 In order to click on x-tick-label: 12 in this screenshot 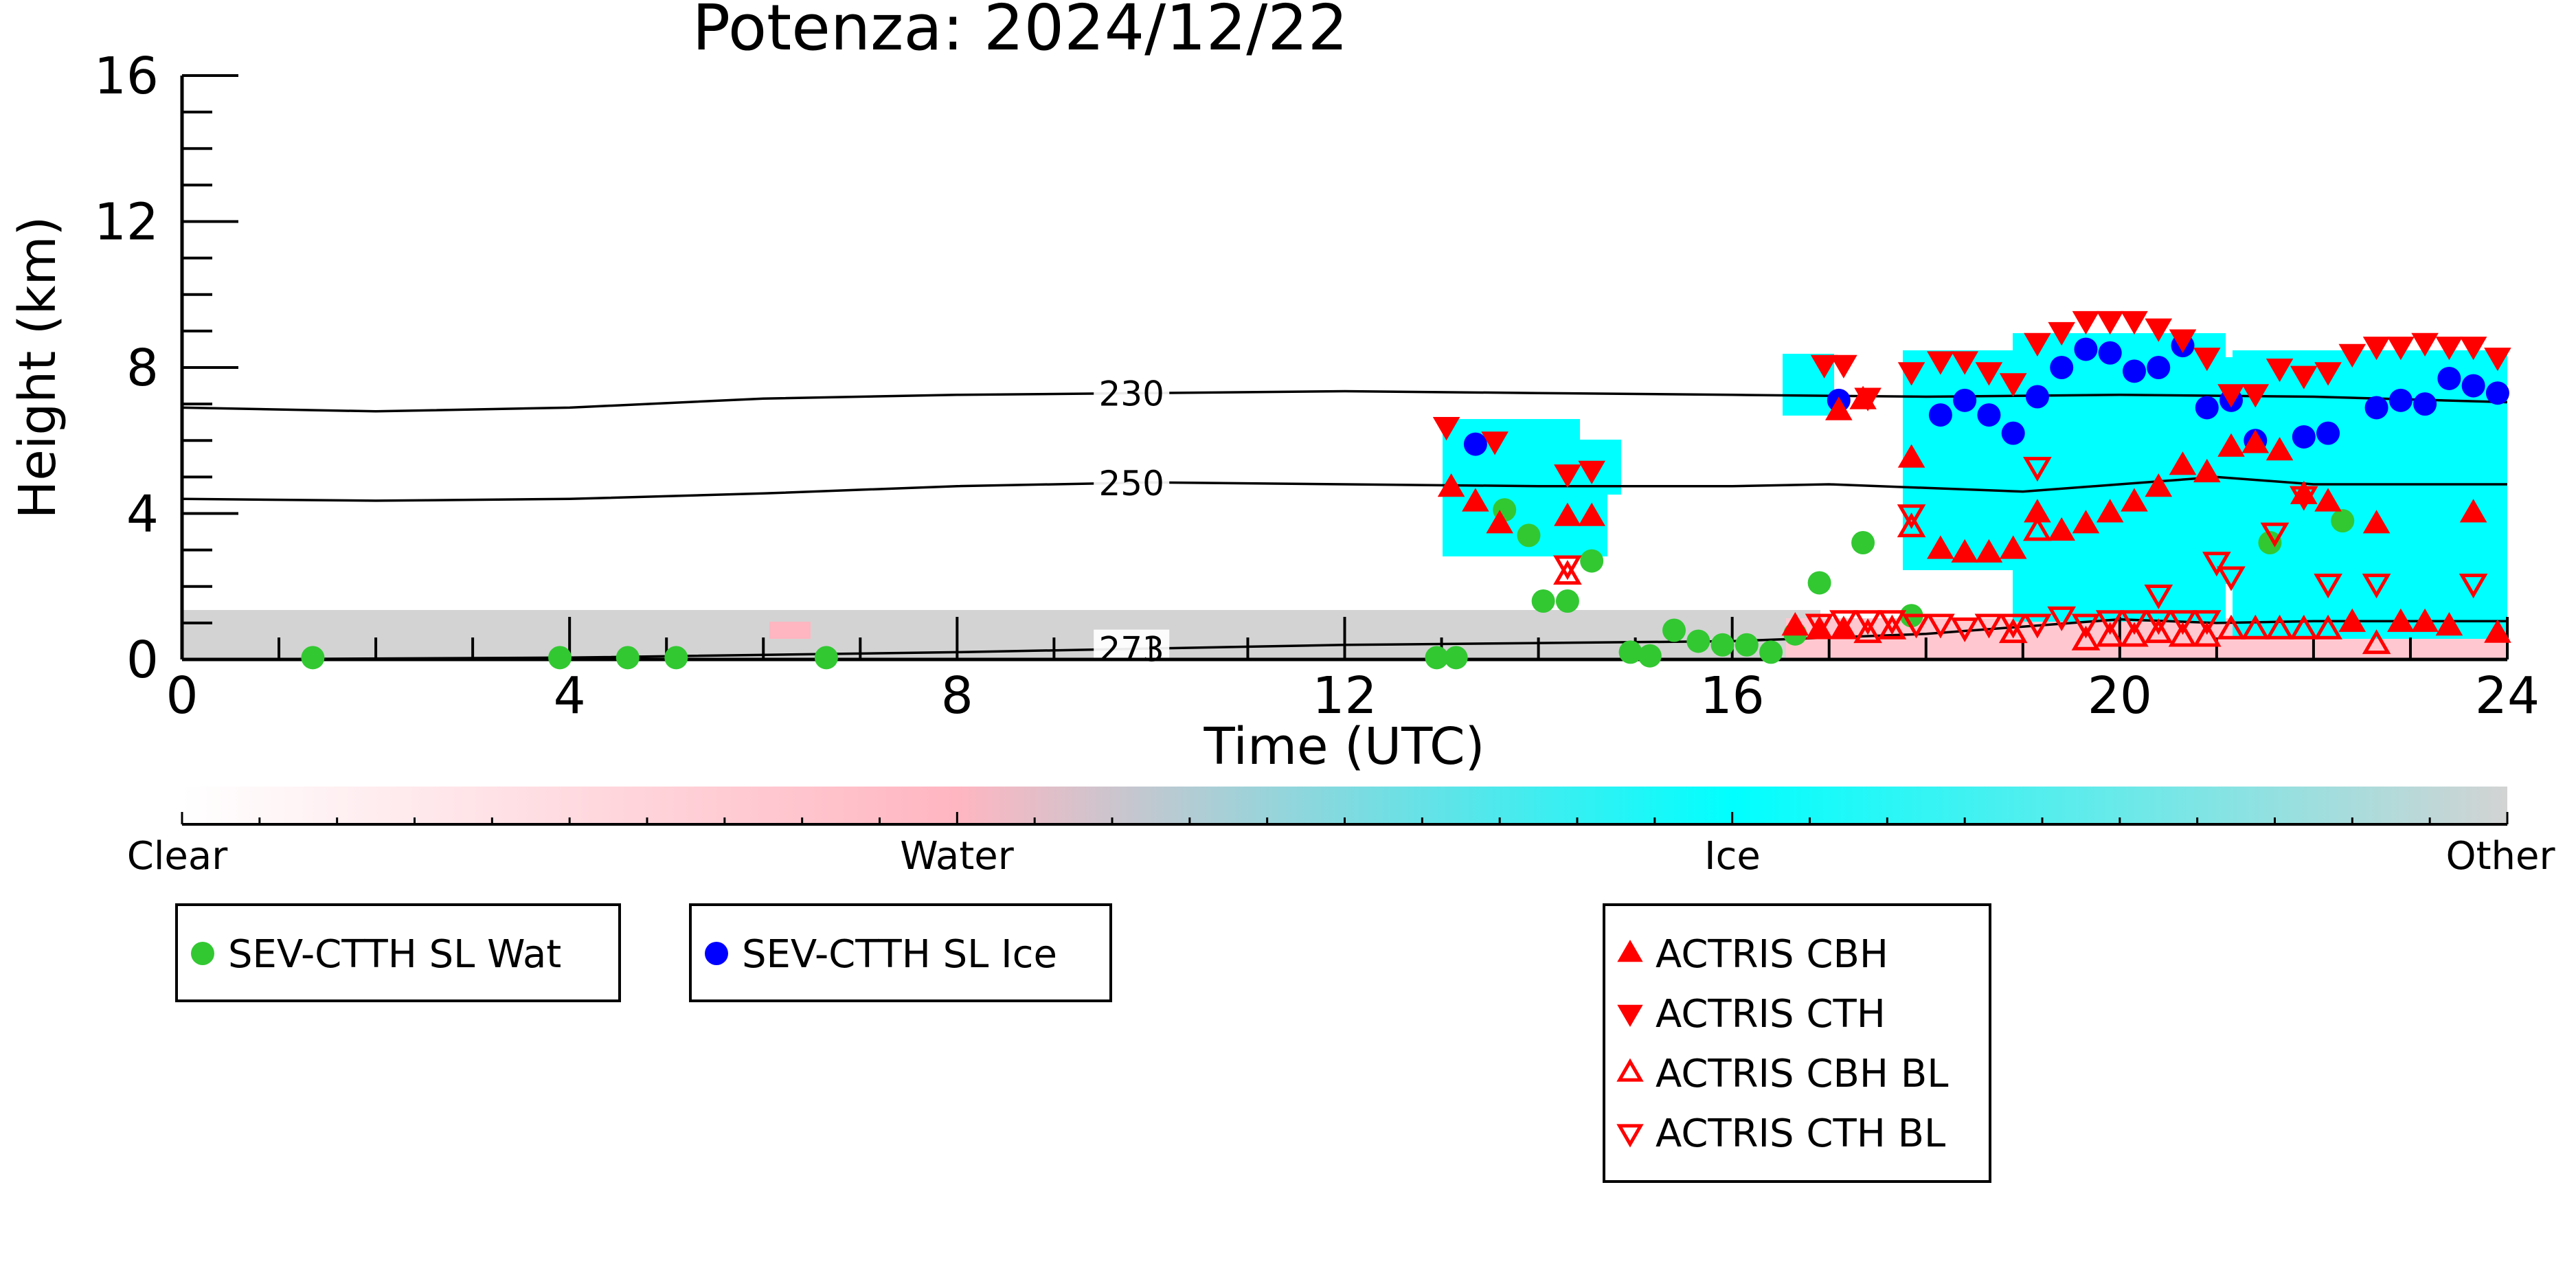, I will do `click(1344, 695)`.